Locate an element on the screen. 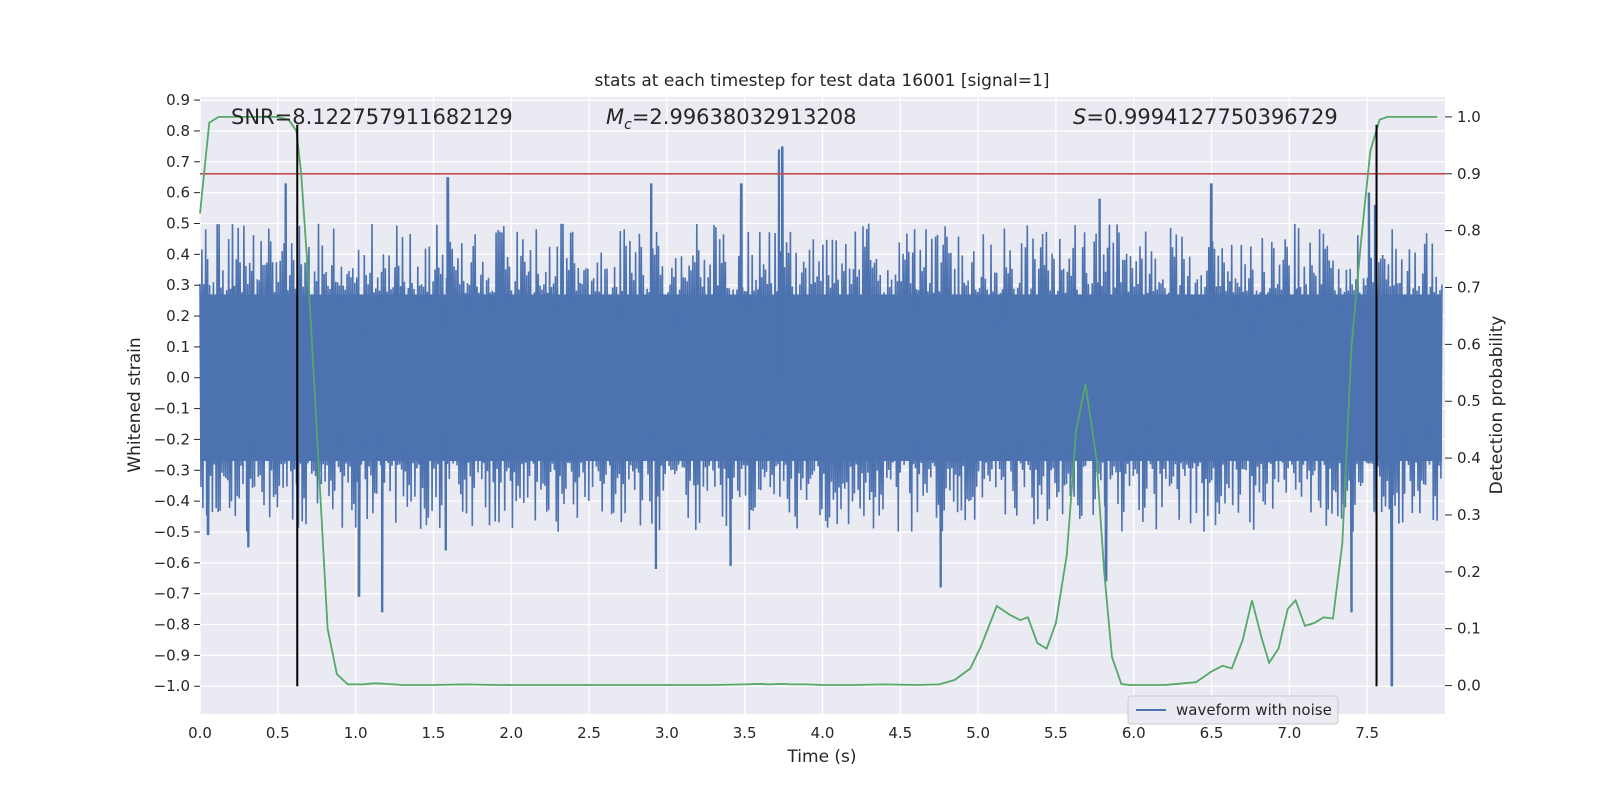  x-tick-label: 4.5 is located at coordinates (900, 733).